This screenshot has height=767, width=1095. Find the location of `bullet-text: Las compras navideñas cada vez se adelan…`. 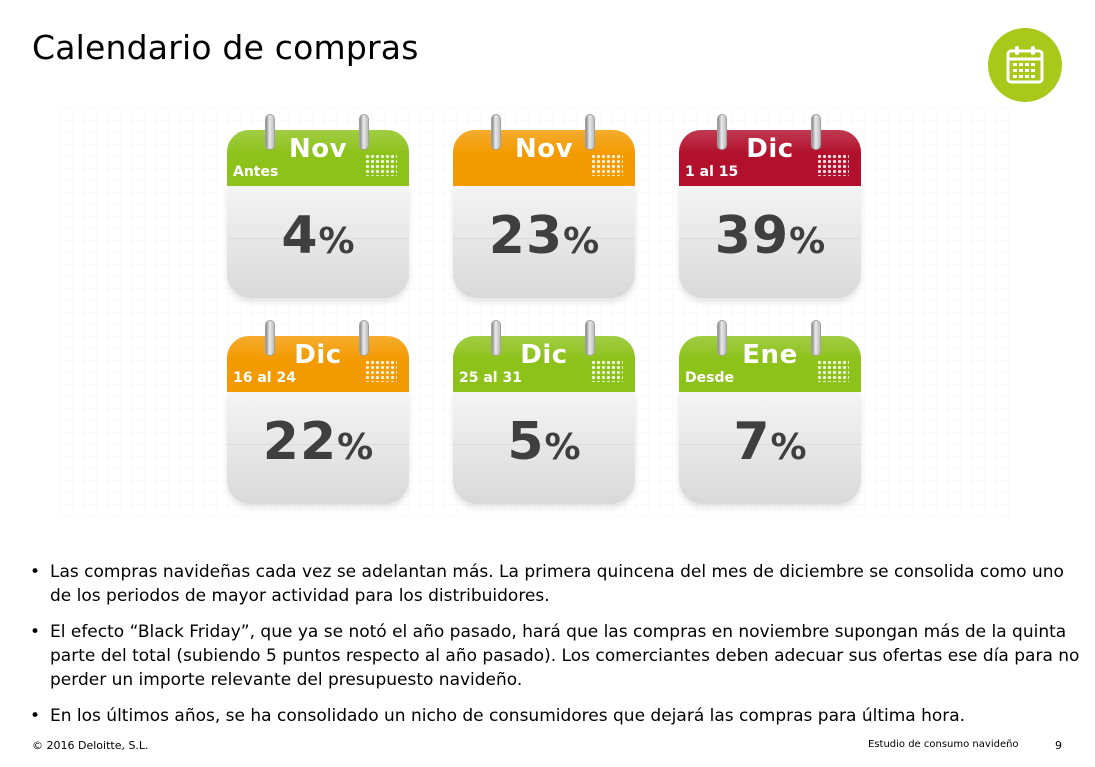

bullet-text: Las compras navideñas cada vez se adelan… is located at coordinates (557, 584).